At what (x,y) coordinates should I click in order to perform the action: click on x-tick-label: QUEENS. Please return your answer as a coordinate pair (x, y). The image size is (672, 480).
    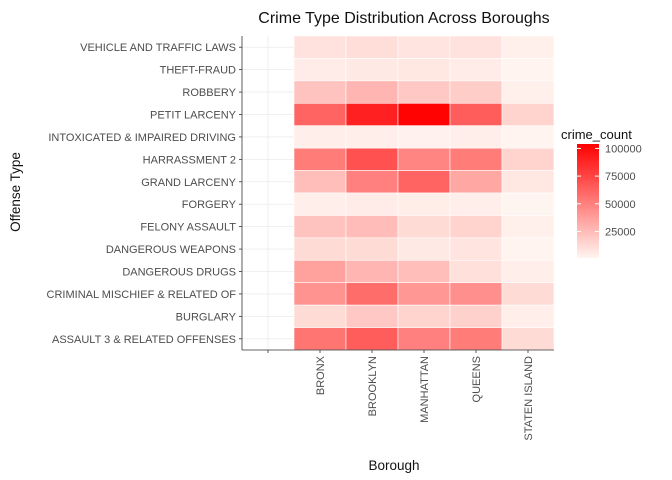
    Looking at the image, I should click on (477, 379).